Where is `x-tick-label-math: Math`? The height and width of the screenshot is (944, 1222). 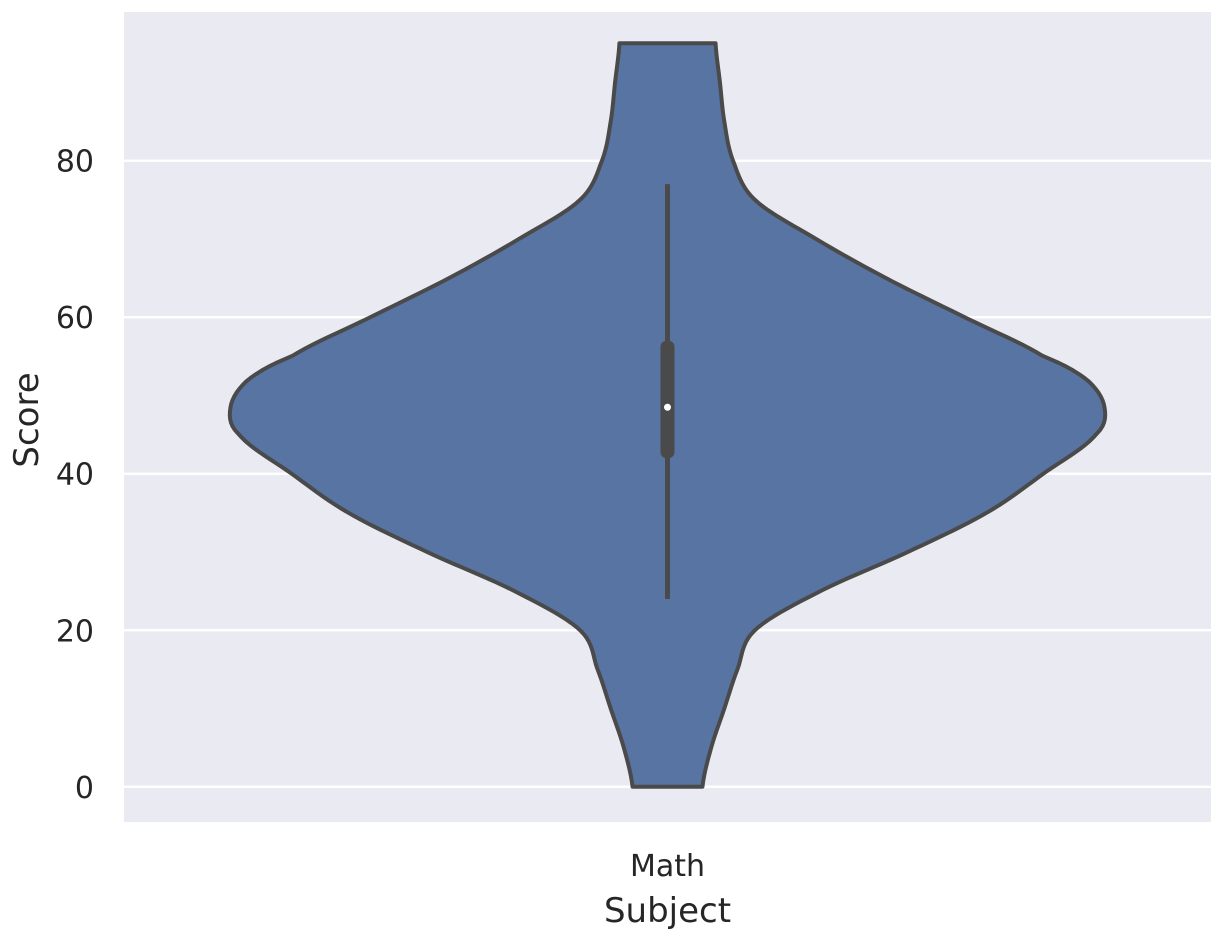
x-tick-label-math: Math is located at coordinates (667, 866).